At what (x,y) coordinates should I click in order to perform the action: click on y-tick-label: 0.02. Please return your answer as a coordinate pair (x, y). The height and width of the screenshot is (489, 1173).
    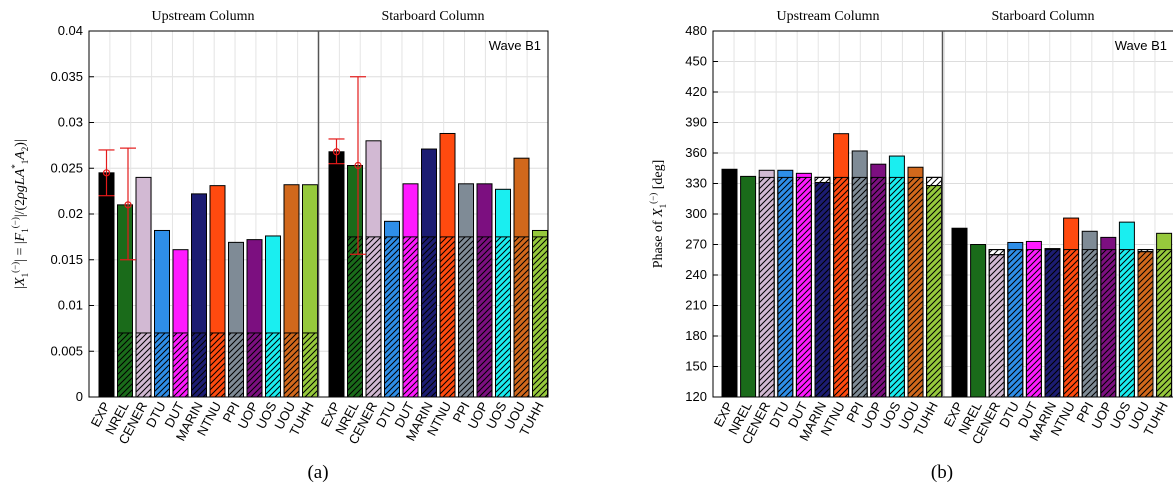
    Looking at the image, I should click on (70, 213).